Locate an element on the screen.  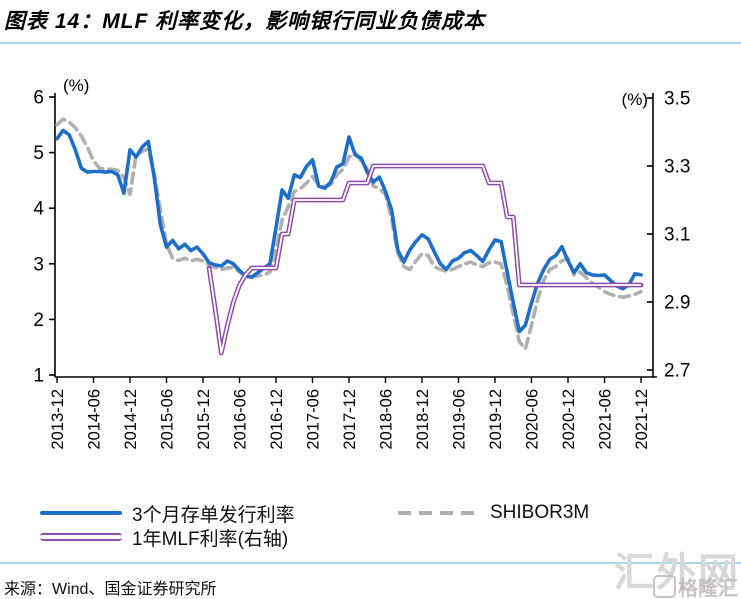
x-axis-tick-label: 2020-12 is located at coordinates (569, 419).